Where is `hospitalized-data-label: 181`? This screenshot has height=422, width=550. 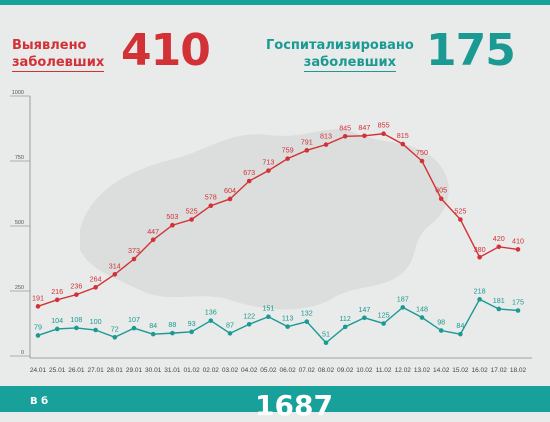 hospitalized-data-label: 181 is located at coordinates (499, 300).